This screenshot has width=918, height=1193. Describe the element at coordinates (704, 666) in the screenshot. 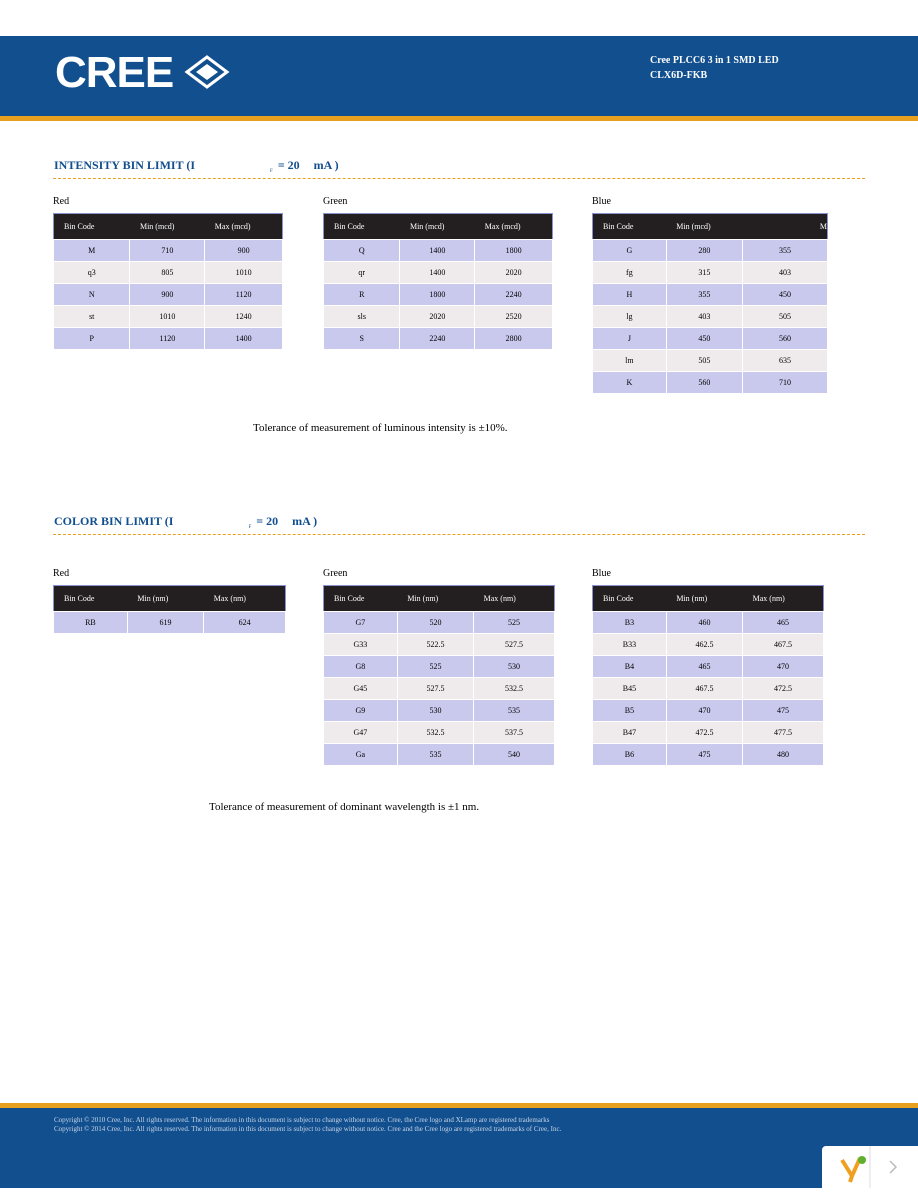

I see `cell: 465` at that location.